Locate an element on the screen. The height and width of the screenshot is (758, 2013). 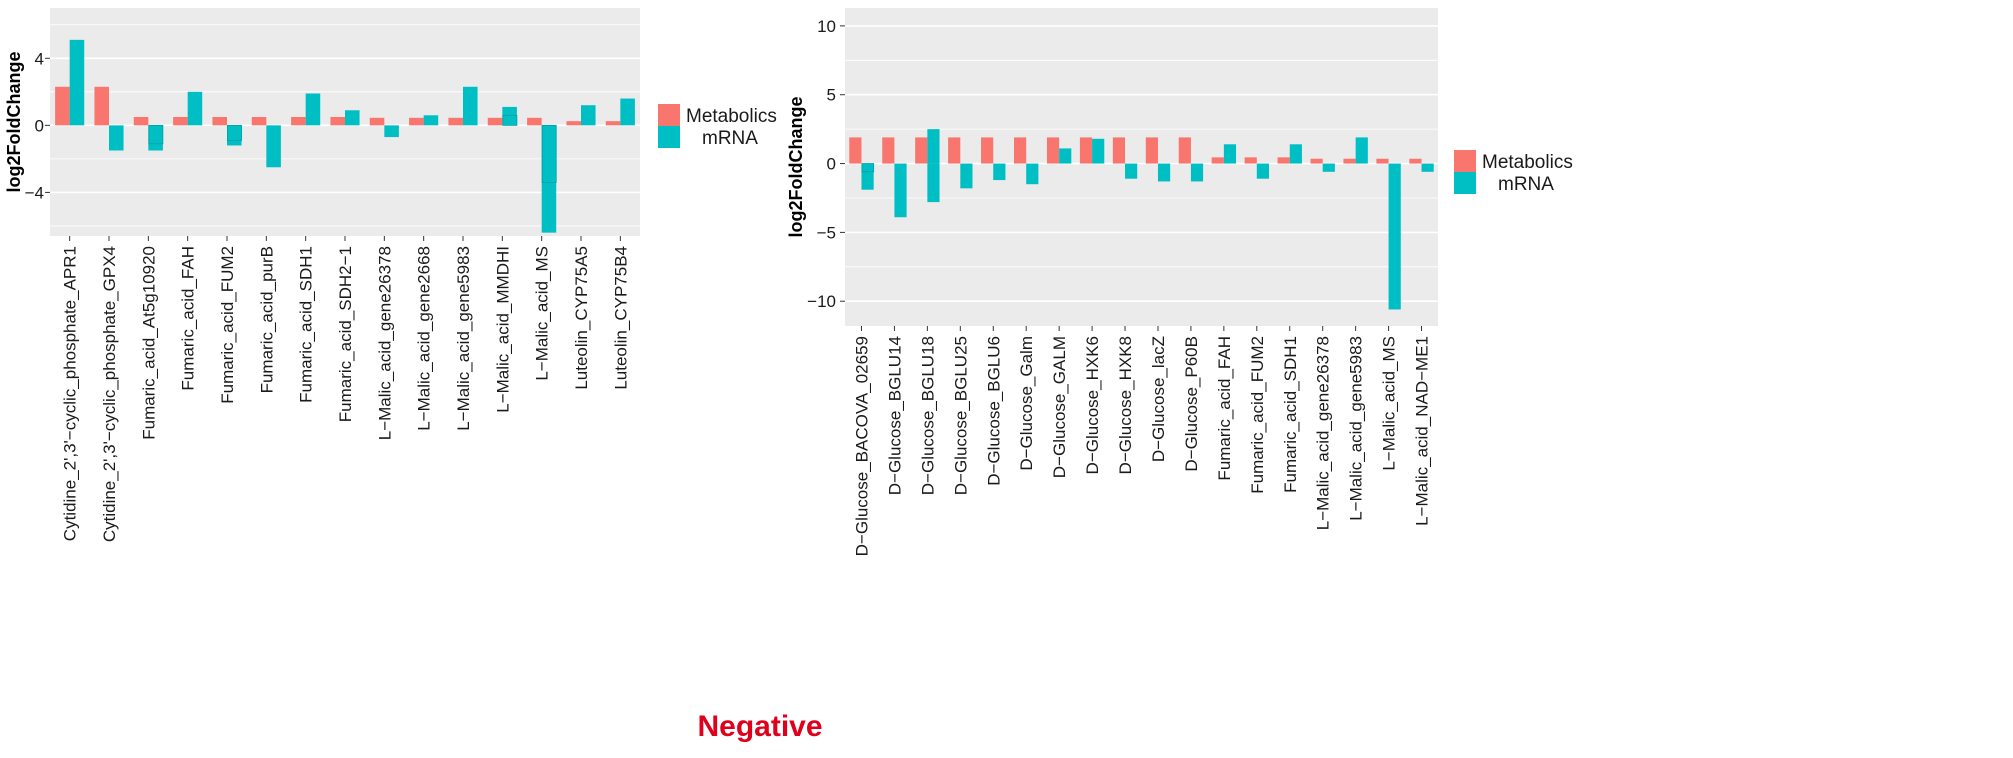
x-tick-label: D−Glucose_BGLU14 is located at coordinates (894, 415).